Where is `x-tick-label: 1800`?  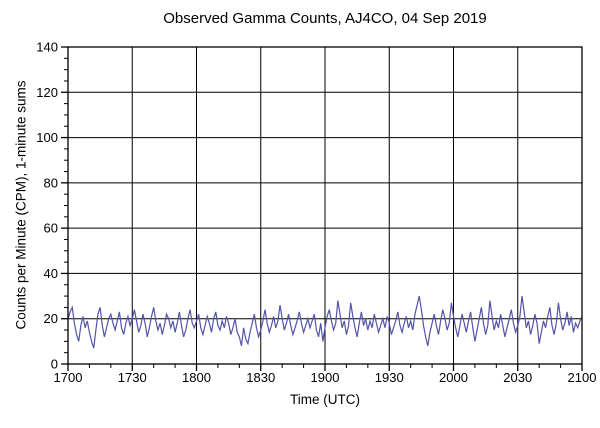
x-tick-label: 1800 is located at coordinates (196, 377).